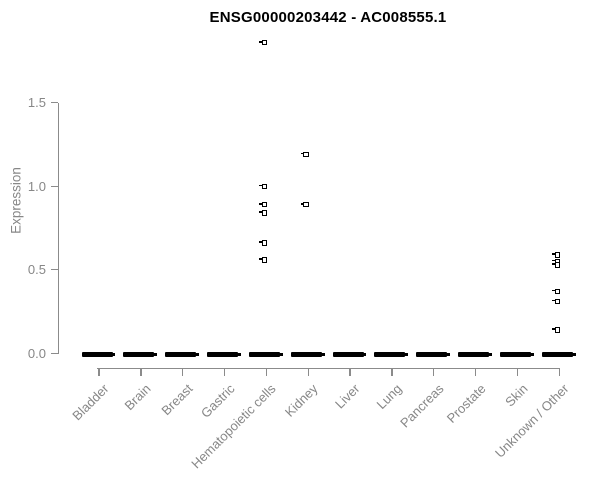 The image size is (600, 500). Describe the element at coordinates (36, 270) in the screenshot. I see `y-tick-label: 0.5` at that location.